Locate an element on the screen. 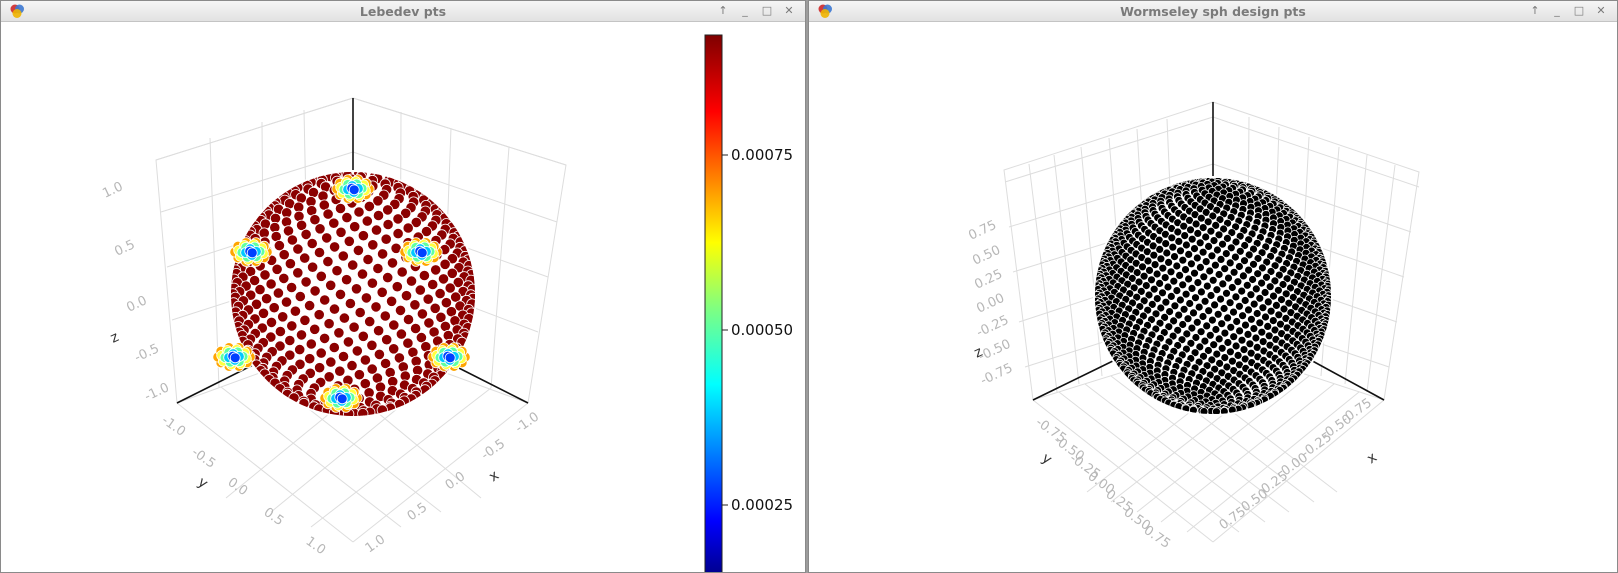 Image resolution: width=1618 pixels, height=573 pixels. y-tick: 0.75 is located at coordinates (1157, 537).